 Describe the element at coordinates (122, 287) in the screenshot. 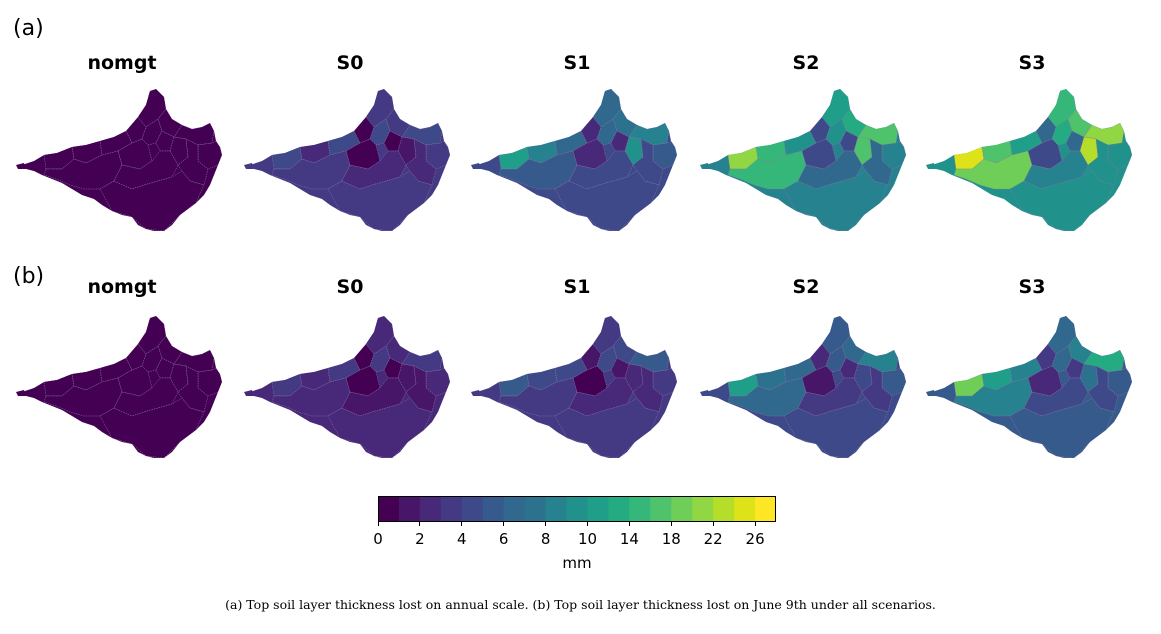

I see `map-title-b-nomgt: nomgt` at that location.